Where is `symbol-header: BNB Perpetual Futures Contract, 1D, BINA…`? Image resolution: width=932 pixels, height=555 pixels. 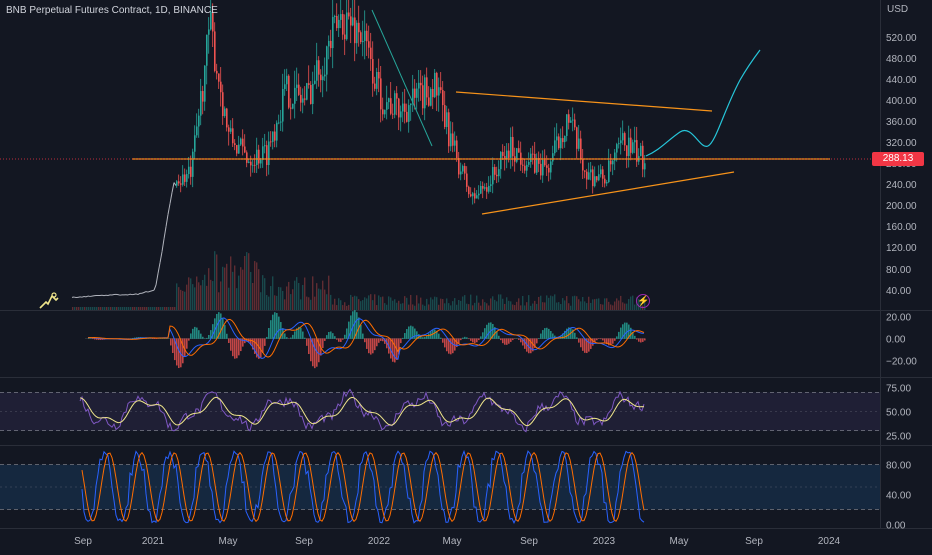
symbol-header: BNB Perpetual Futures Contract, 1D, BINA… is located at coordinates (112, 10).